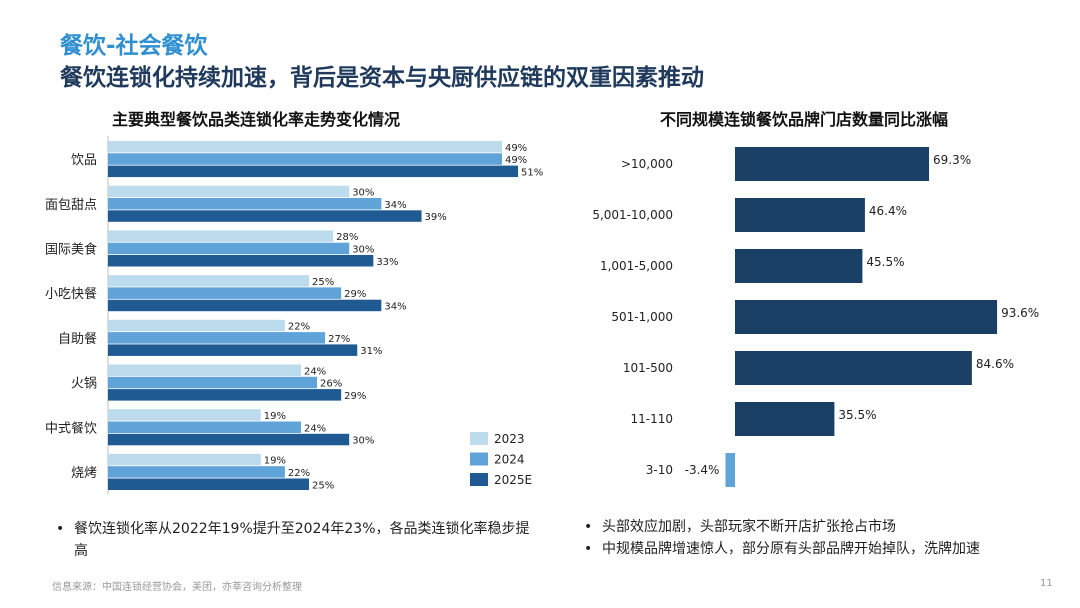 This screenshot has height=608, width=1080. What do you see at coordinates (647, 164) in the screenshot?
I see `size-band-label: >10,000` at bounding box center [647, 164].